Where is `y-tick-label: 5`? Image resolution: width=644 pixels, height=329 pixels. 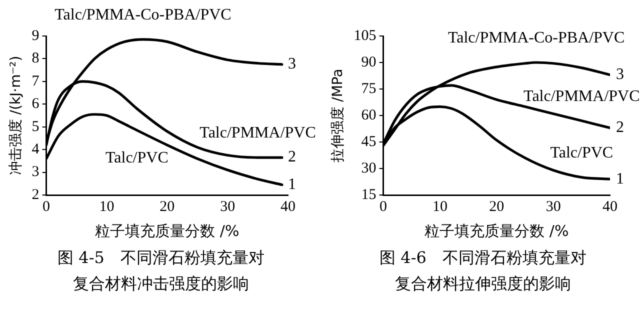
y-tick-label: 5 is located at coordinates (36, 126).